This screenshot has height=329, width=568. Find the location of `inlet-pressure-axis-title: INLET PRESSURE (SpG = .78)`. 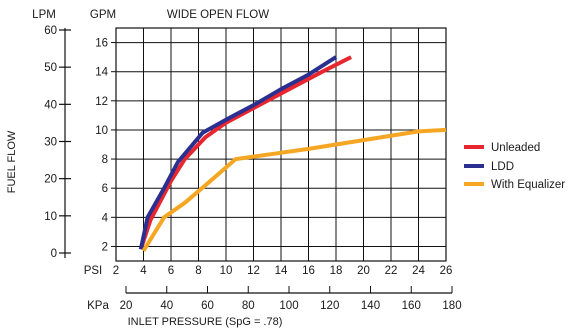

inlet-pressure-axis-title: INLET PRESSURE (SpG = .78) is located at coordinates (205, 322).